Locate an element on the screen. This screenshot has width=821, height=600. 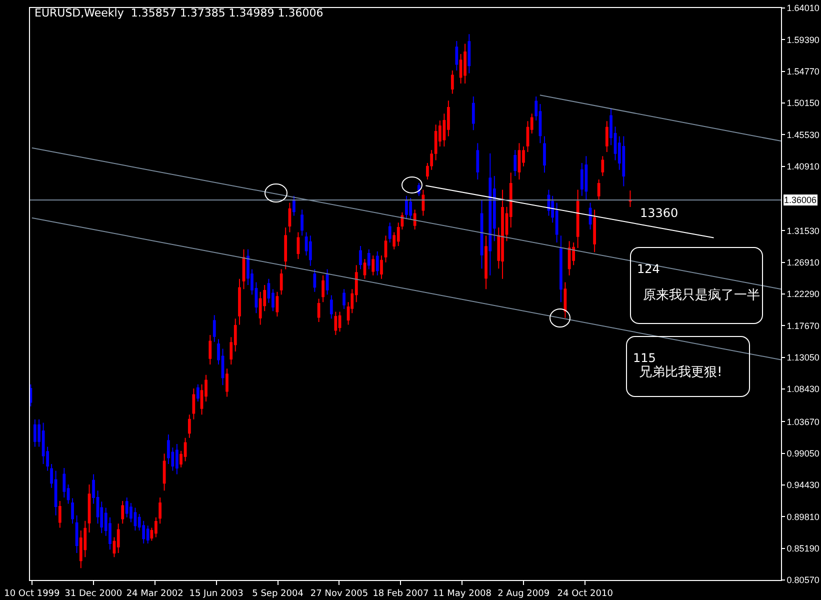
chart-title: EURUSD,Weekly 1.35857 1.37385 1.34989 1.36006 is located at coordinates (179, 13).